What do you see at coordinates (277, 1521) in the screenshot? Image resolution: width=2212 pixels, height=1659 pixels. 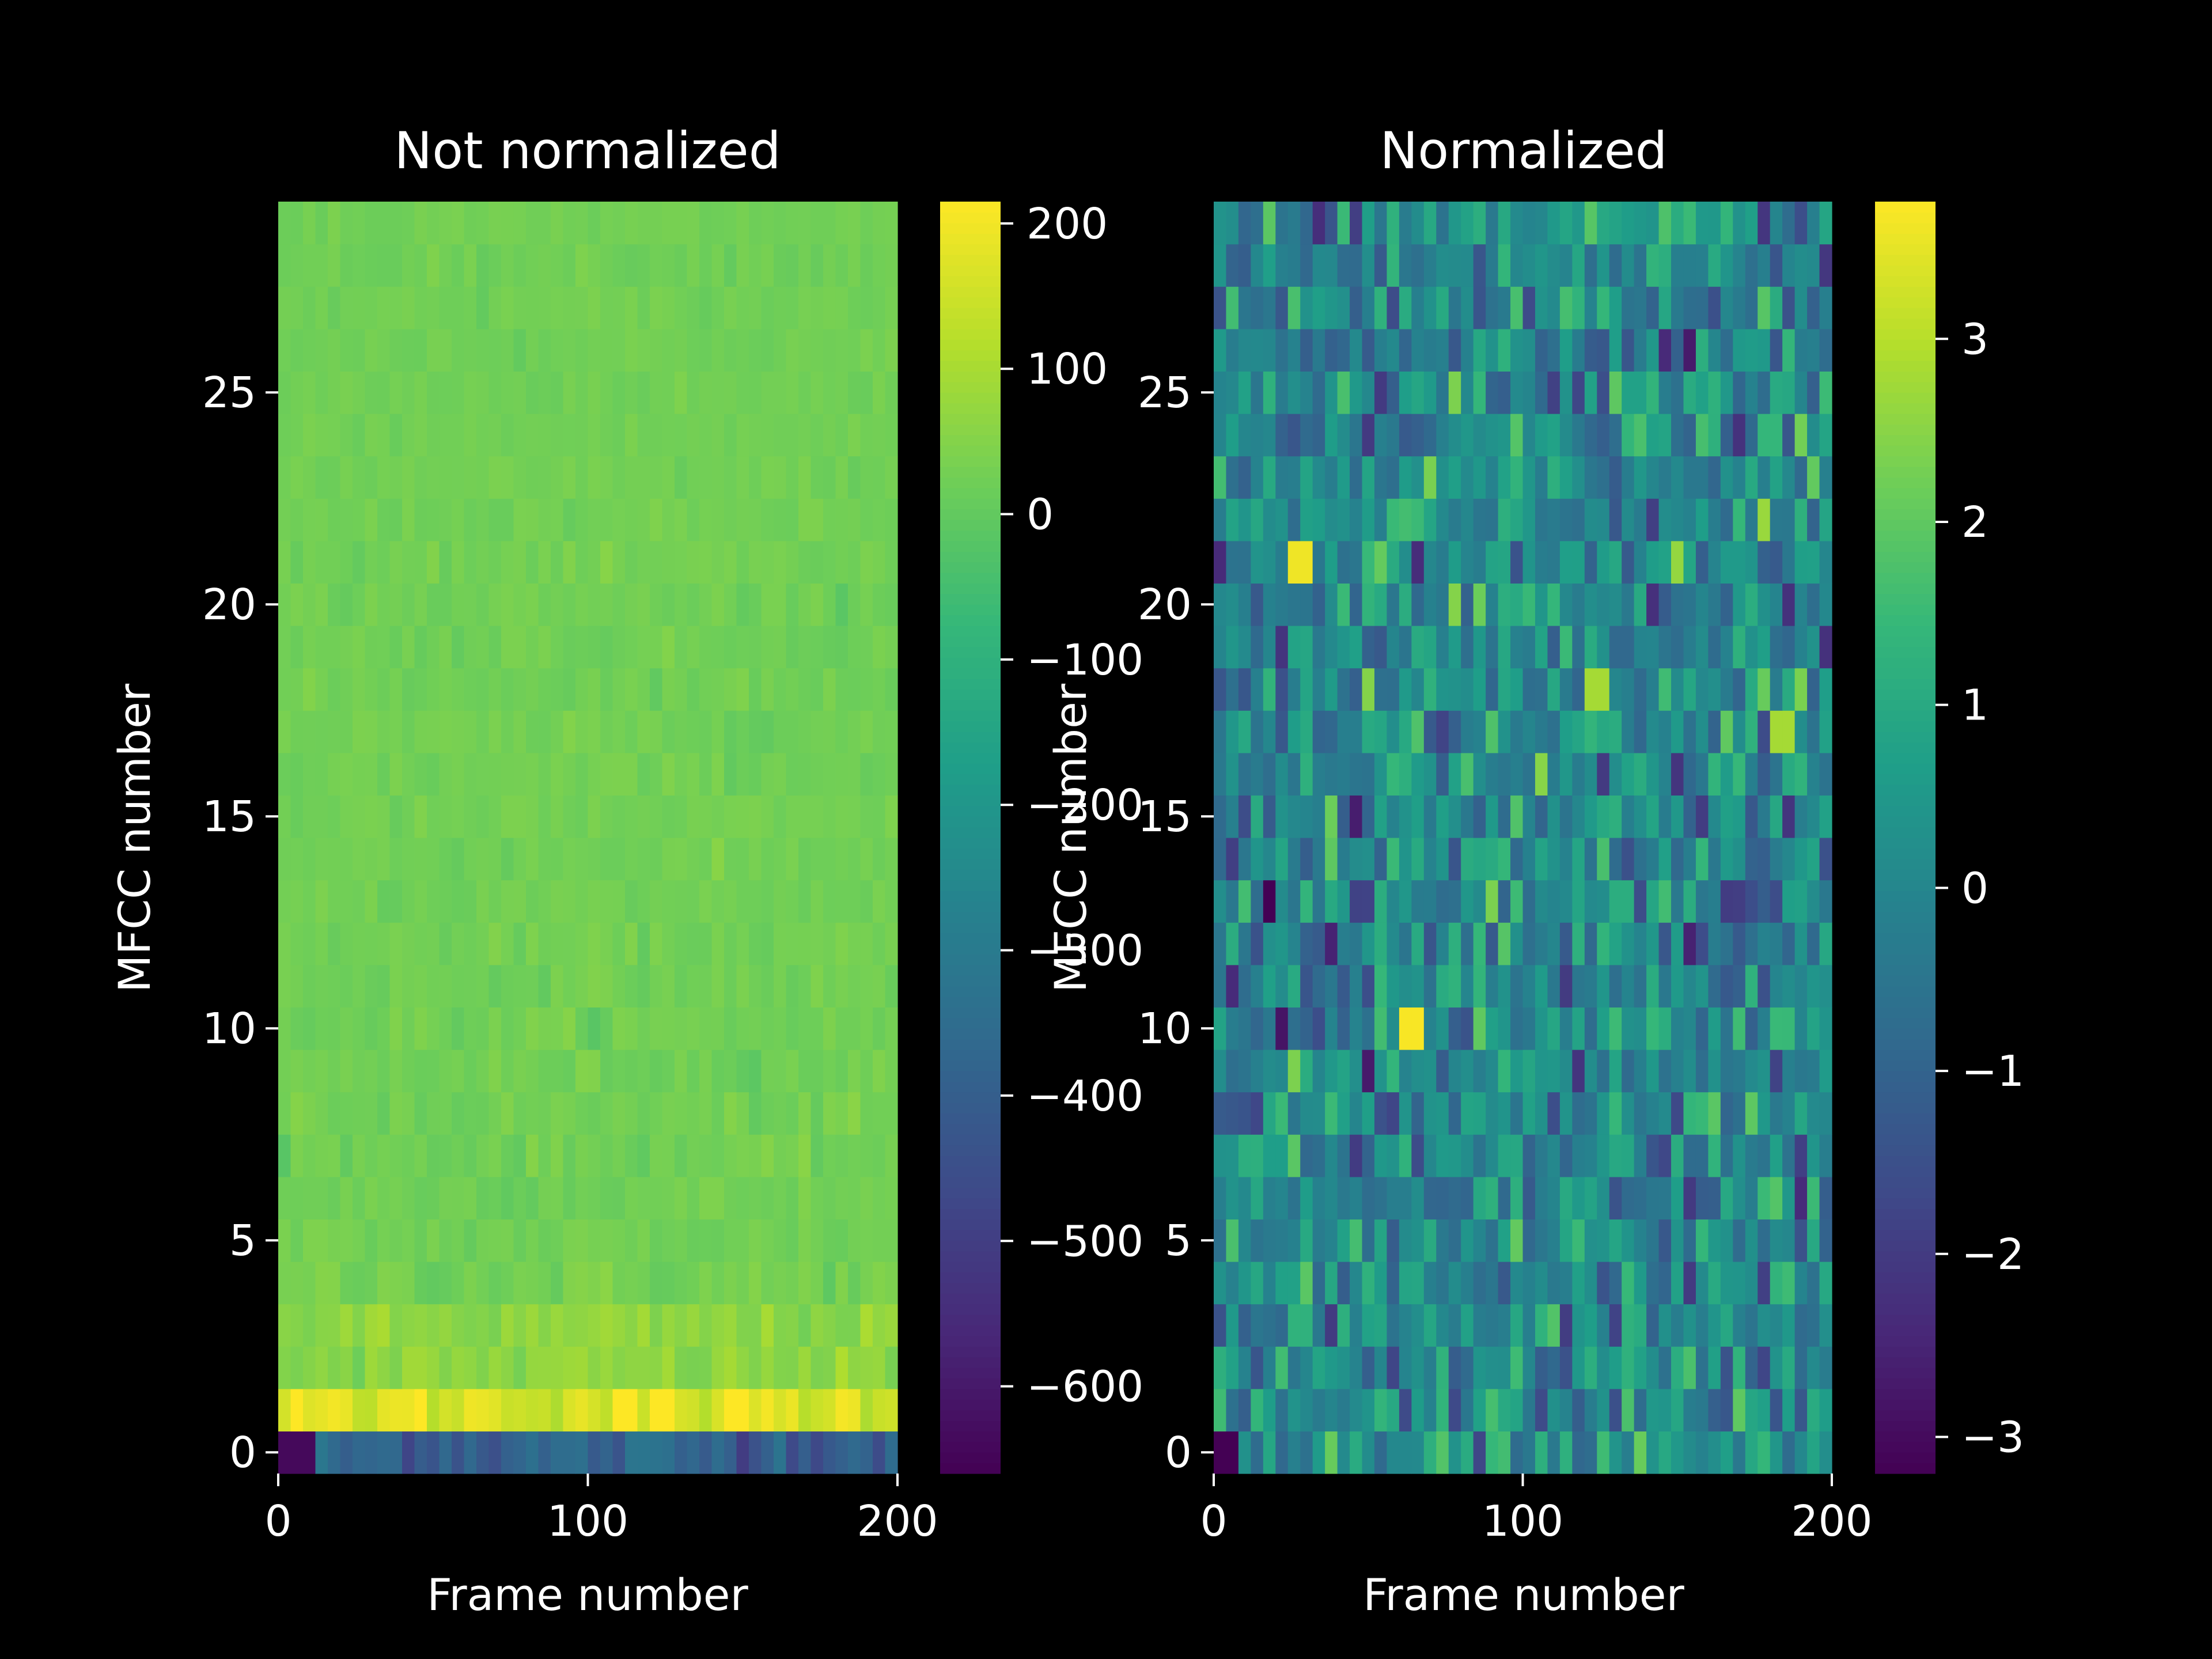 I see `x-tick-label: 0` at bounding box center [277, 1521].